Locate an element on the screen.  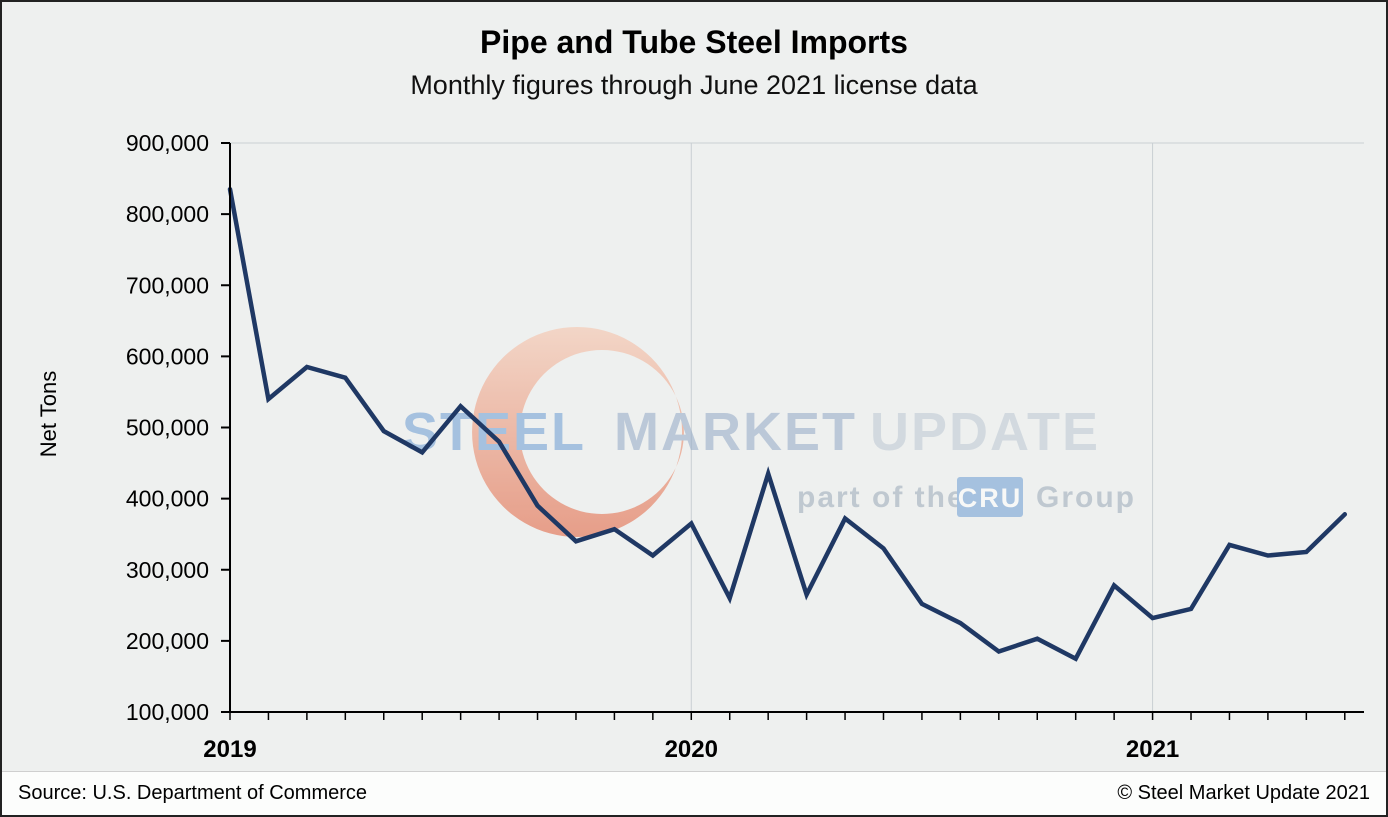
watermark-cru-badge is located at coordinates (990, 497).